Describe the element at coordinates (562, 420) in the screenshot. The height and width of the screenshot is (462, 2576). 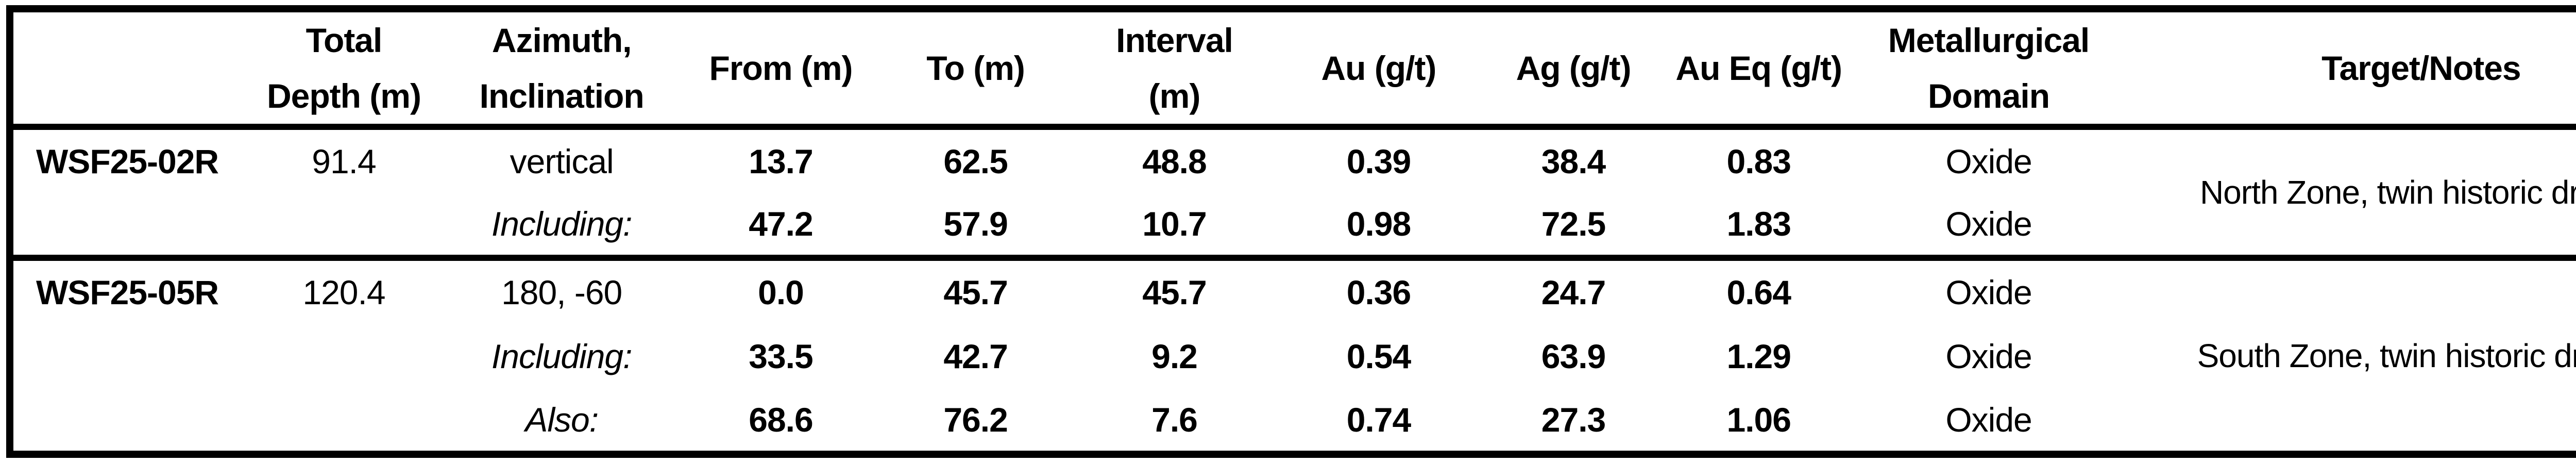
I see `cell-azimuth: Also:` at that location.